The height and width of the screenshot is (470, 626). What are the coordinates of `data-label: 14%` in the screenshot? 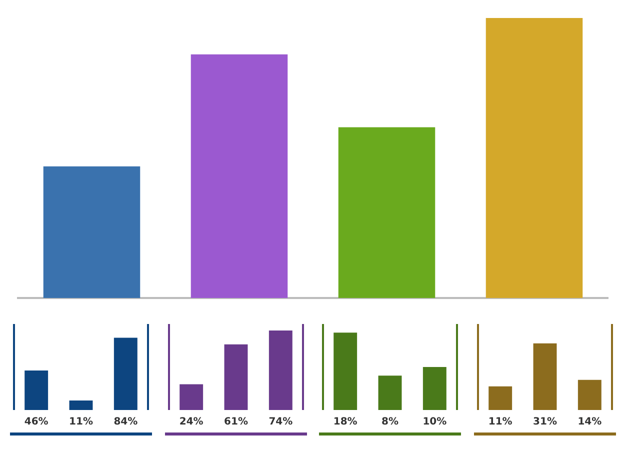 It's located at (590, 422).